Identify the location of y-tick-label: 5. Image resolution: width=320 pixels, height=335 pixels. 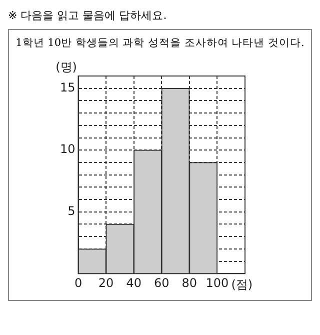
(72, 211).